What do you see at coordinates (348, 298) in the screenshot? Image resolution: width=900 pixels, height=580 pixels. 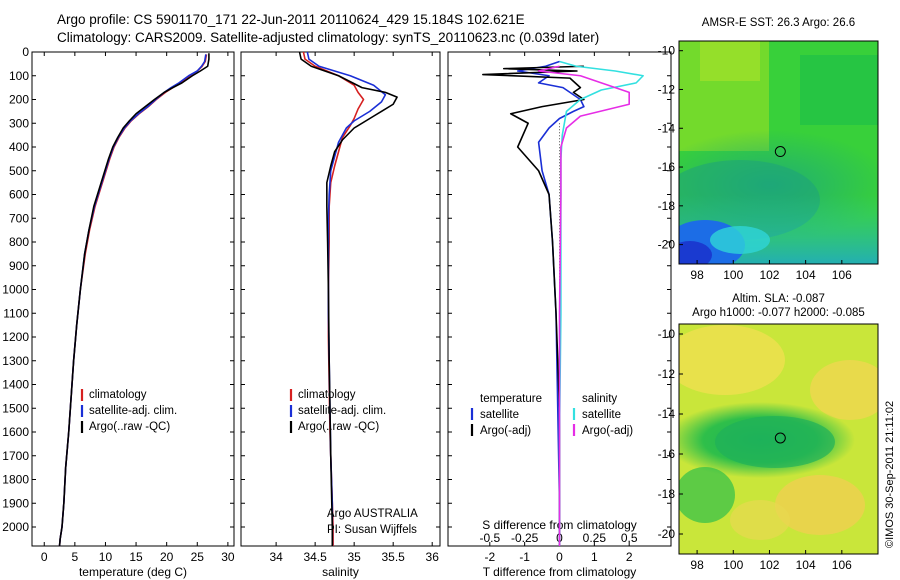 I see `salinity-series-argo-raw-qc-` at bounding box center [348, 298].